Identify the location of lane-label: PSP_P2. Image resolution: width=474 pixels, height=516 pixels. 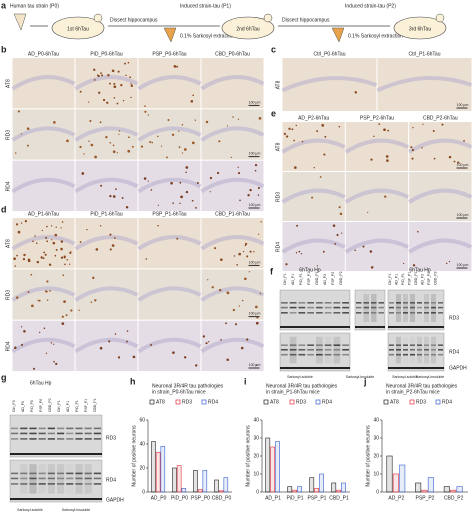
(429, 278).